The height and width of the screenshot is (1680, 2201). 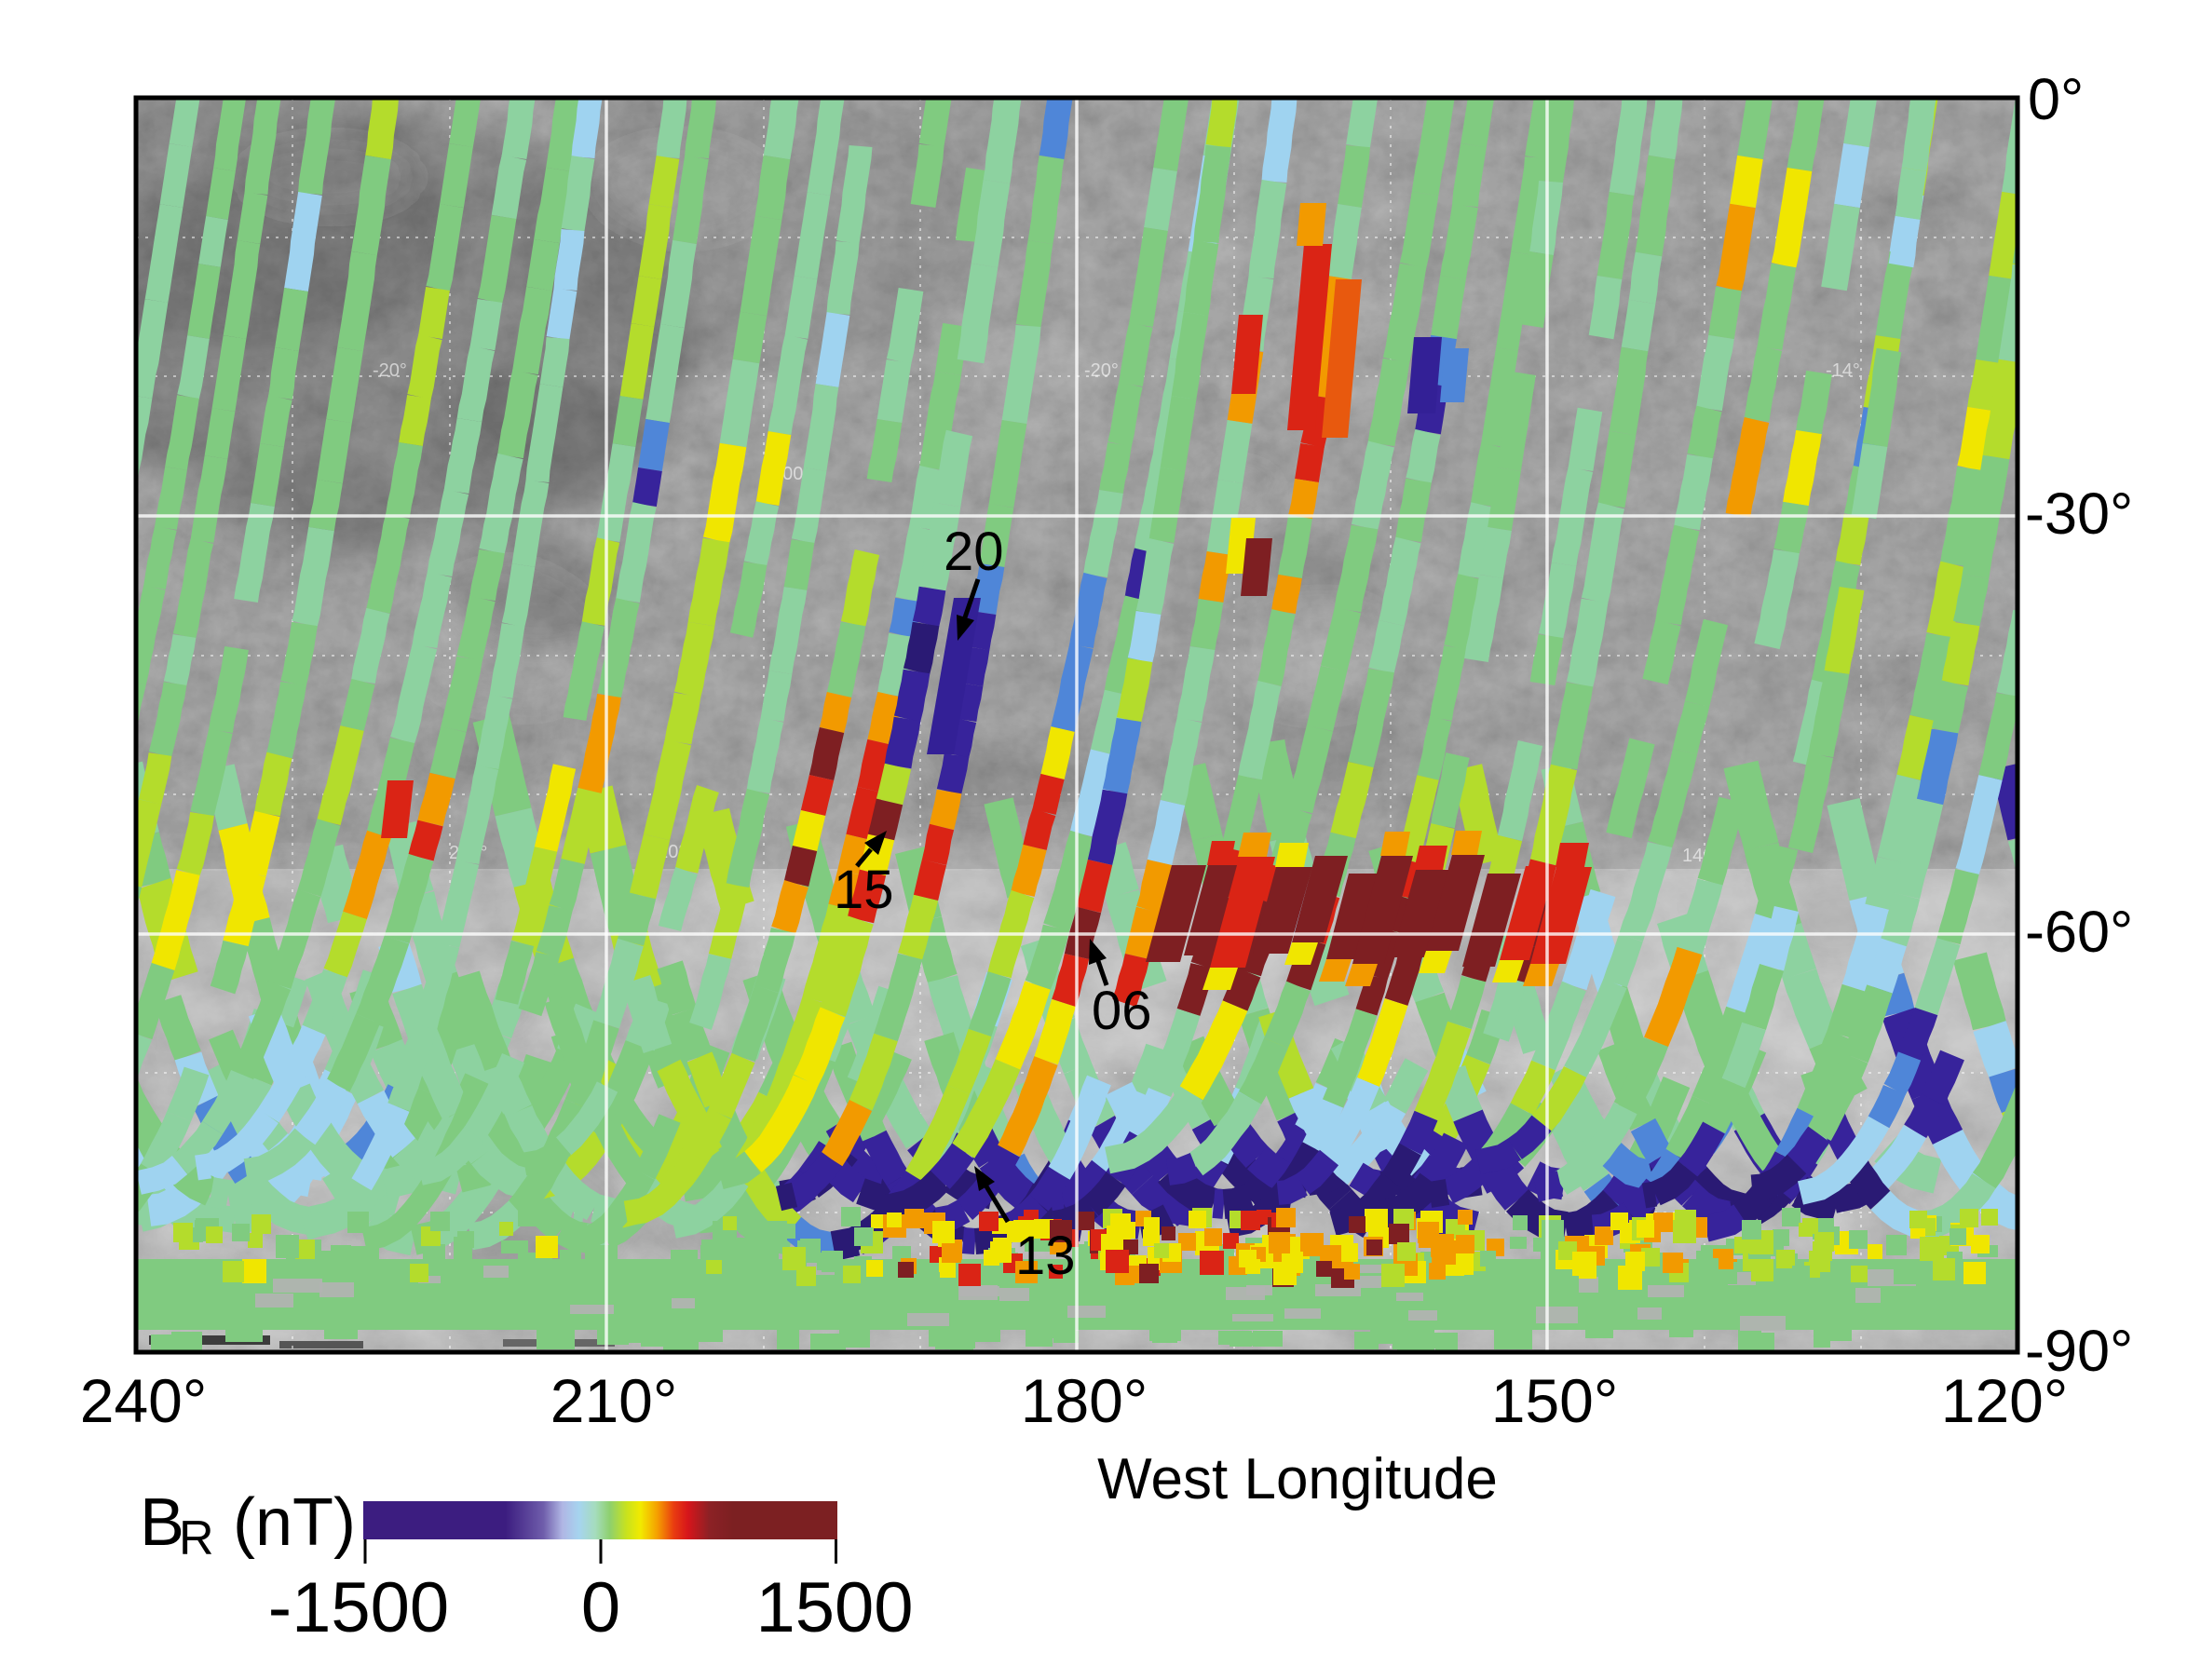 What do you see at coordinates (2079, 932) in the screenshot?
I see `svg-text: -60°` at bounding box center [2079, 932].